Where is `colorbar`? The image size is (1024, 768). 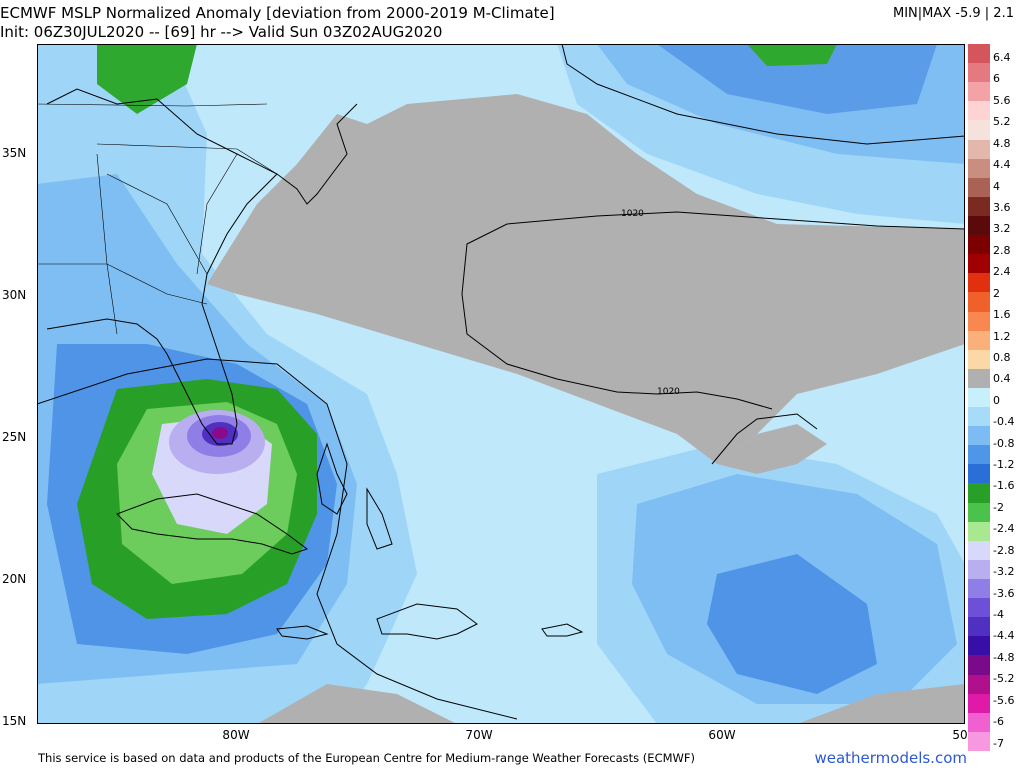 colorbar is located at coordinates (979, 398).